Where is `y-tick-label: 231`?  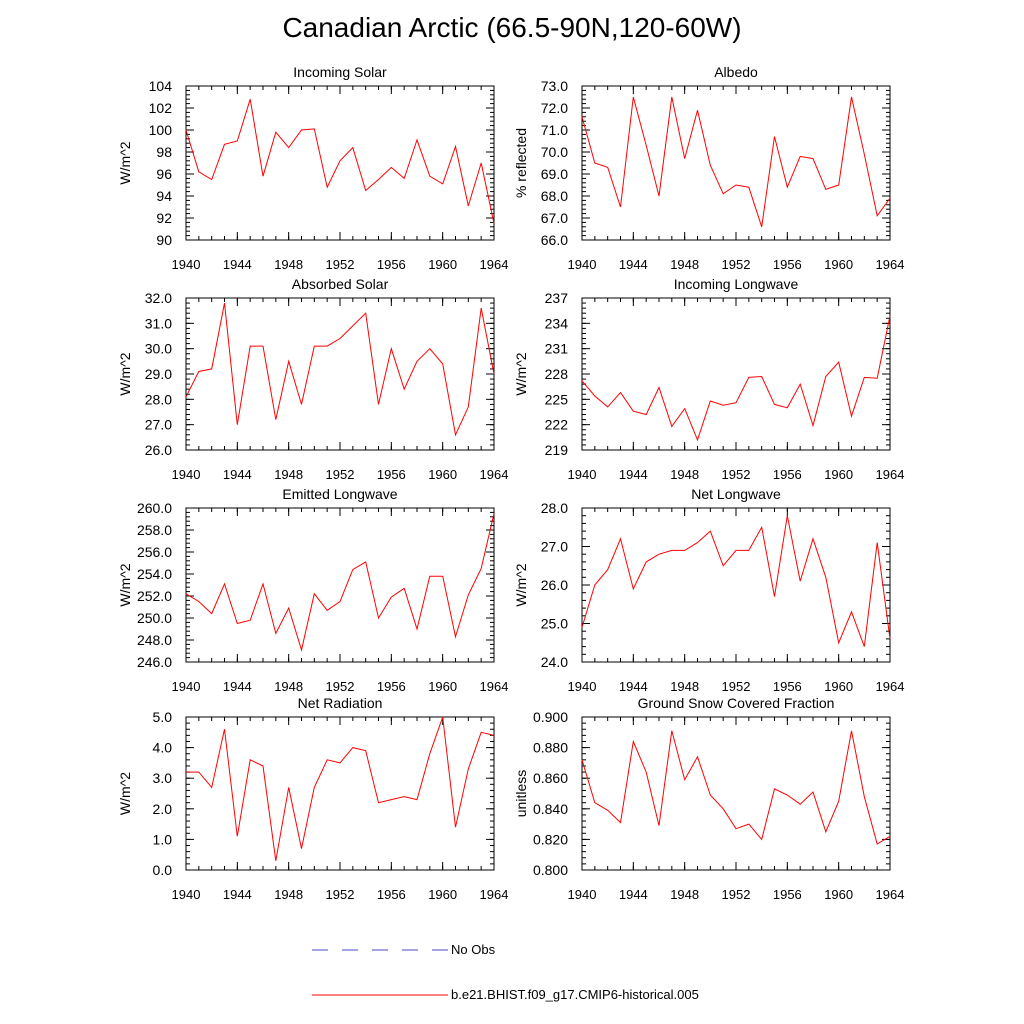
y-tick-label: 231 is located at coordinates (557, 349).